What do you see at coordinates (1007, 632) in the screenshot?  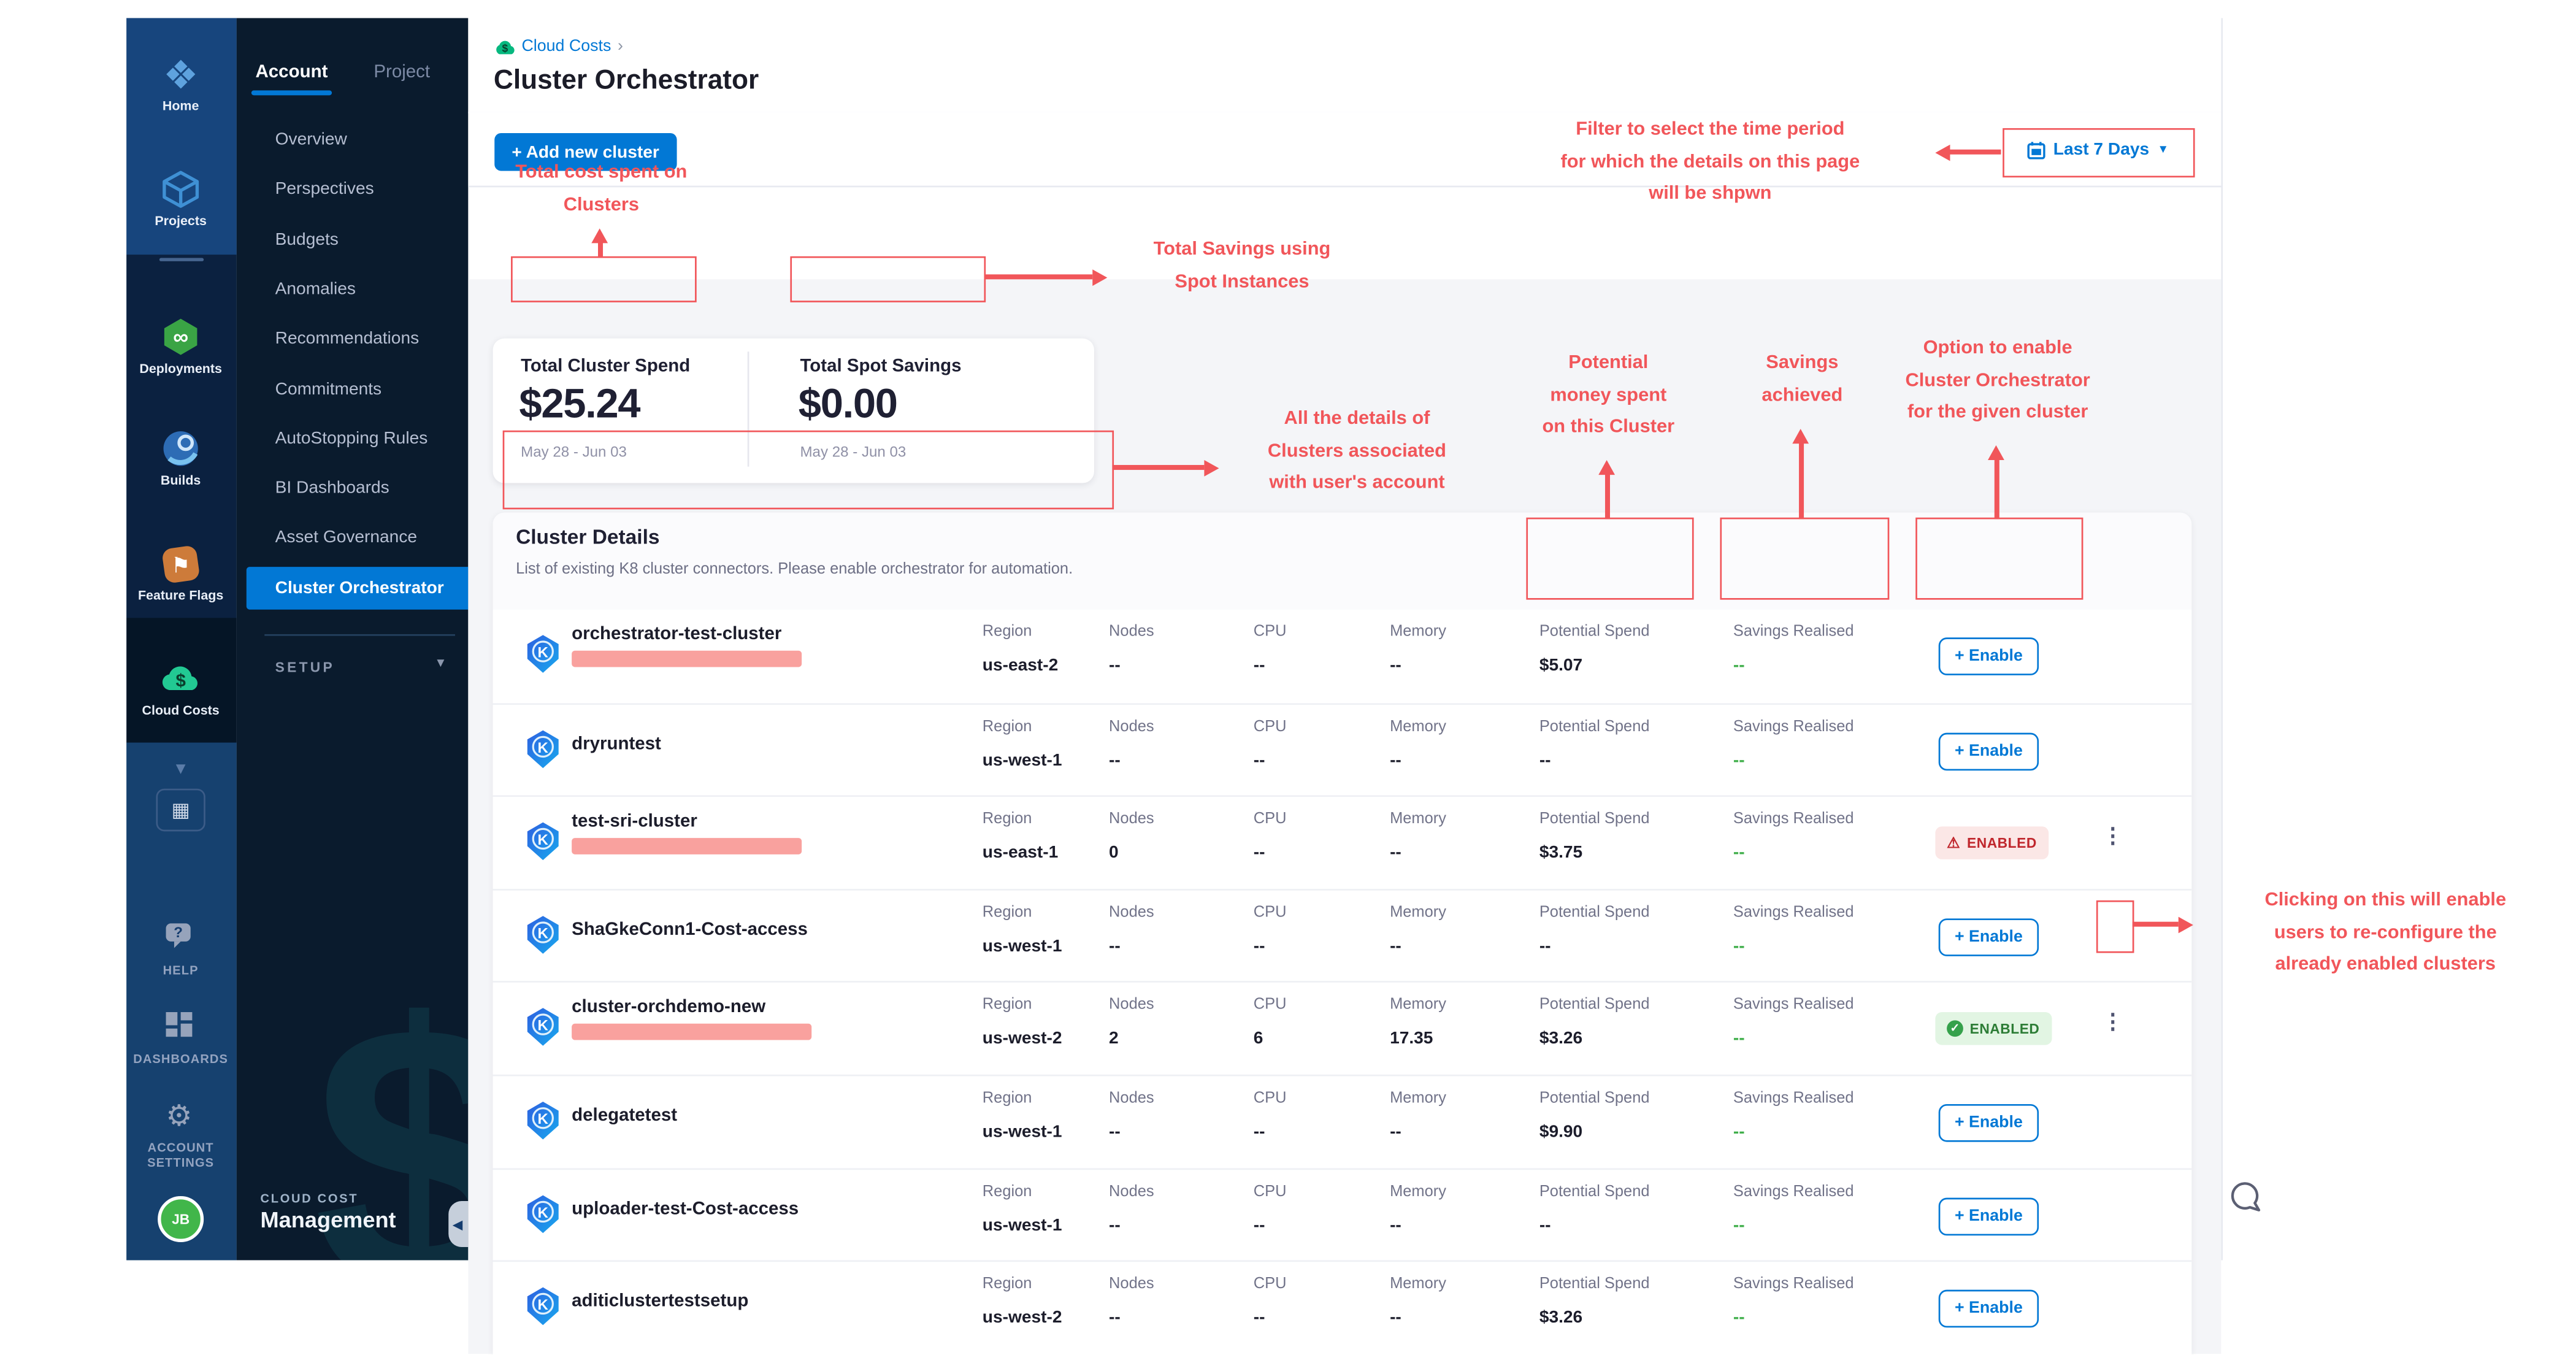 I see `column-label-region: Region` at bounding box center [1007, 632].